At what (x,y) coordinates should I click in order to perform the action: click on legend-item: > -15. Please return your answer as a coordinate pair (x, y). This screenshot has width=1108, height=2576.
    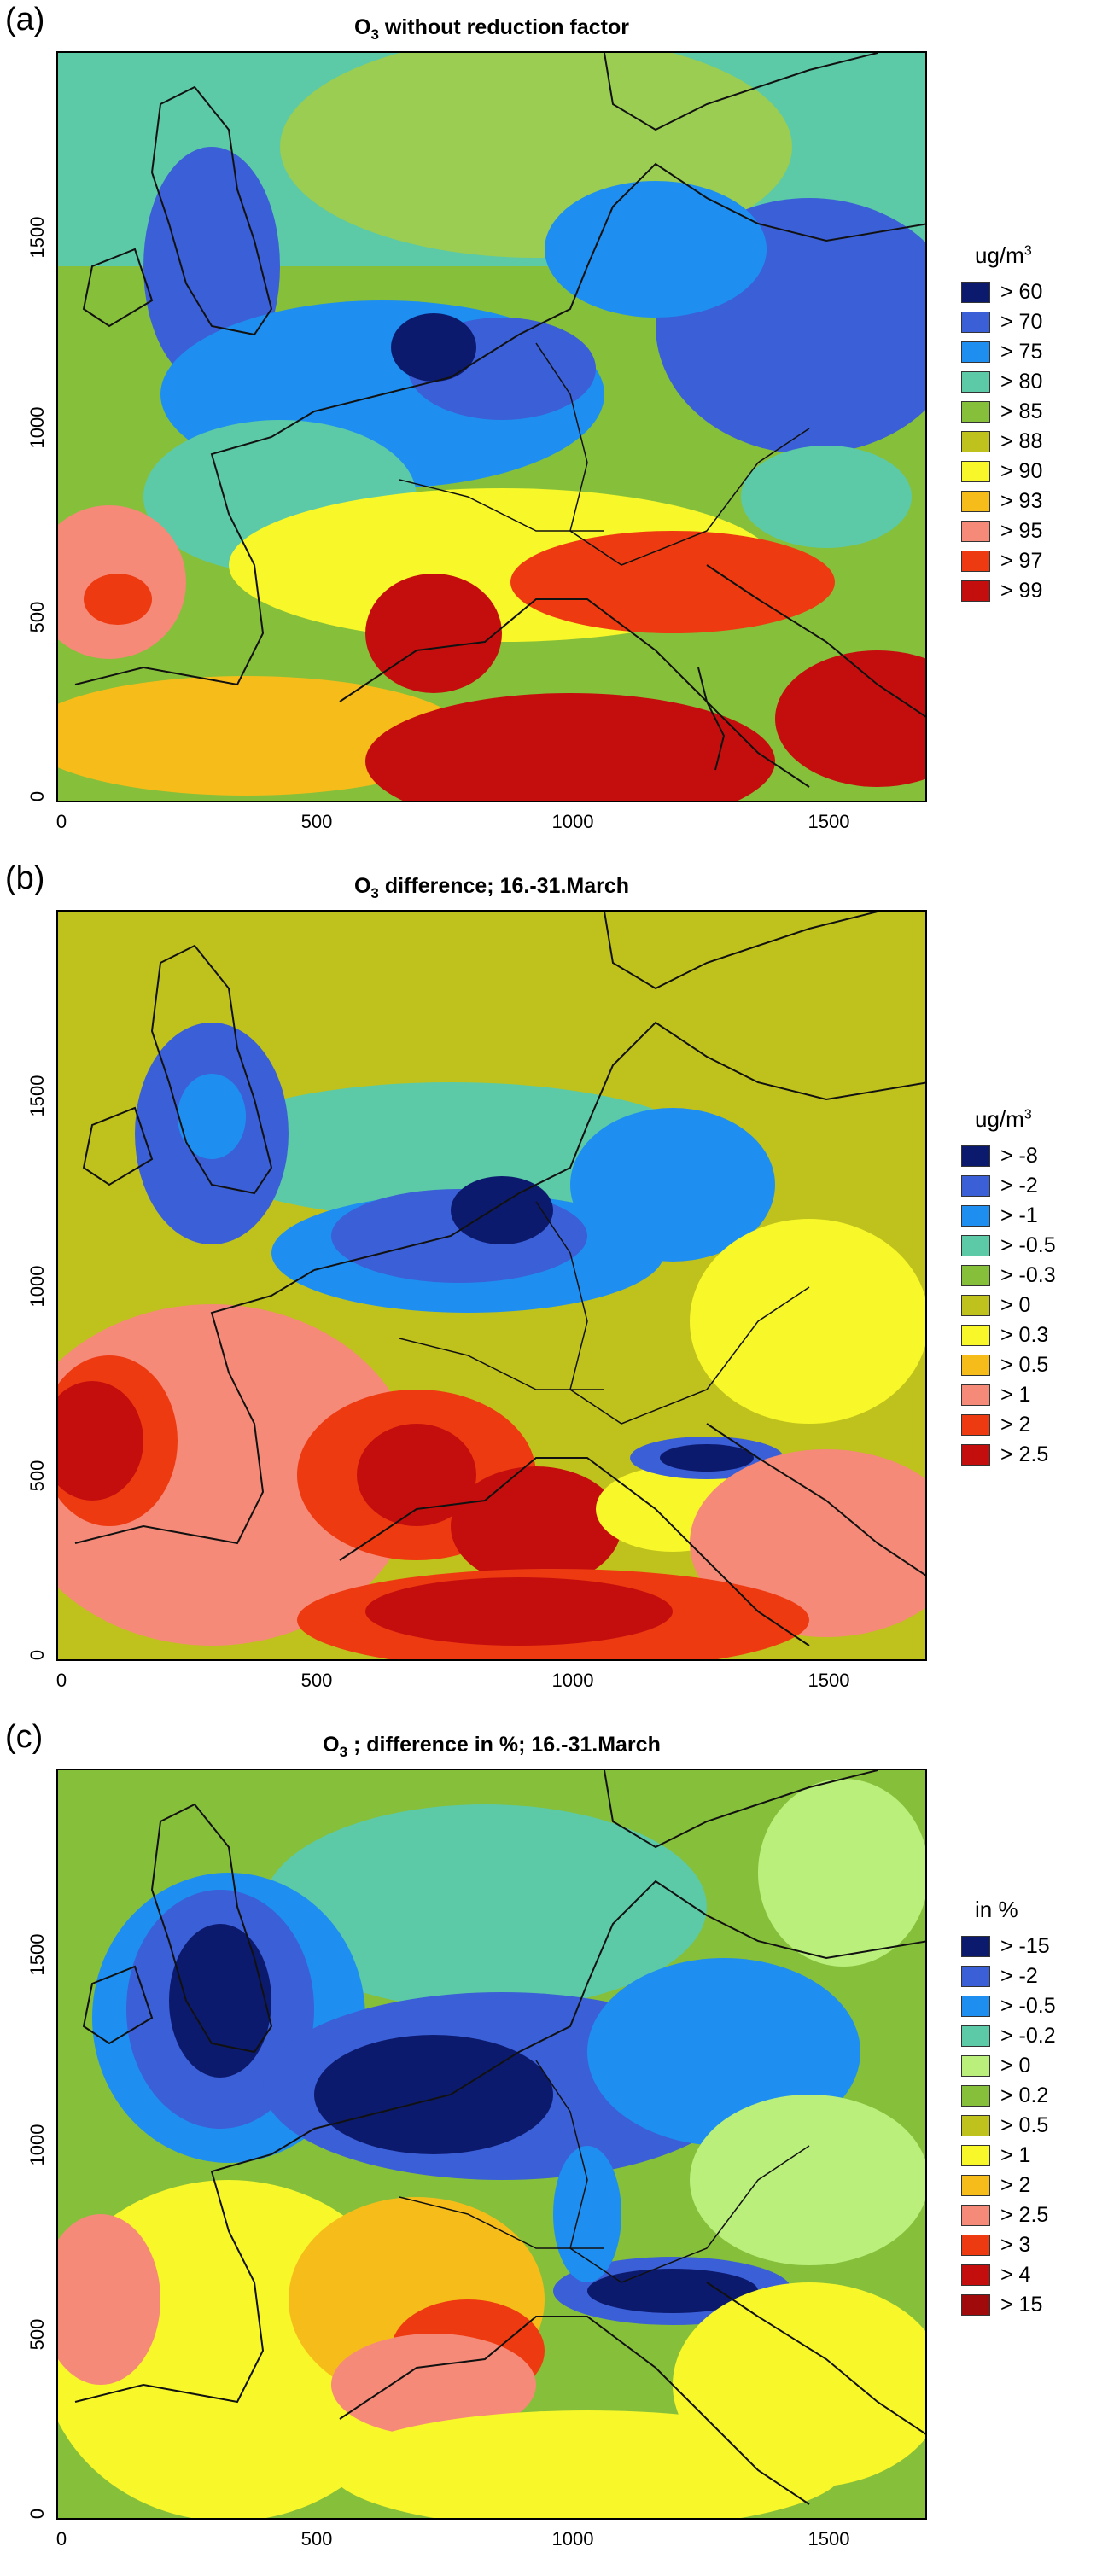
    Looking at the image, I should click on (1008, 1946).